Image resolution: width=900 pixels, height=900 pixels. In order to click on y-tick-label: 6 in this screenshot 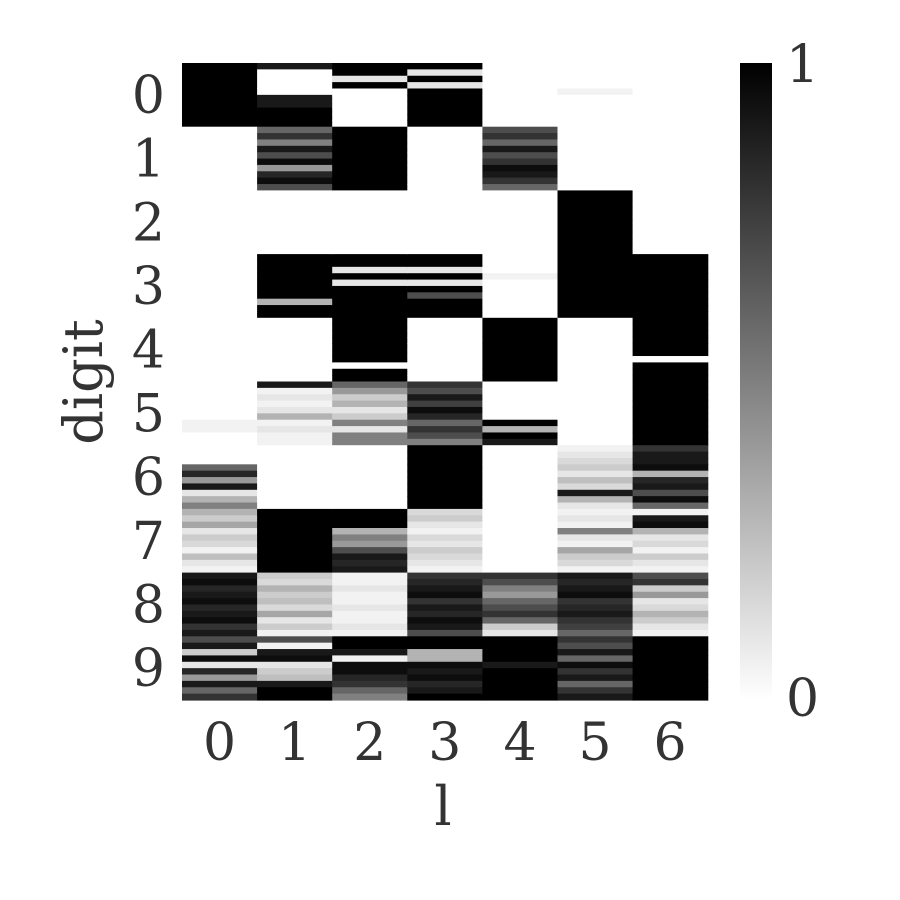, I will do `click(148, 478)`.